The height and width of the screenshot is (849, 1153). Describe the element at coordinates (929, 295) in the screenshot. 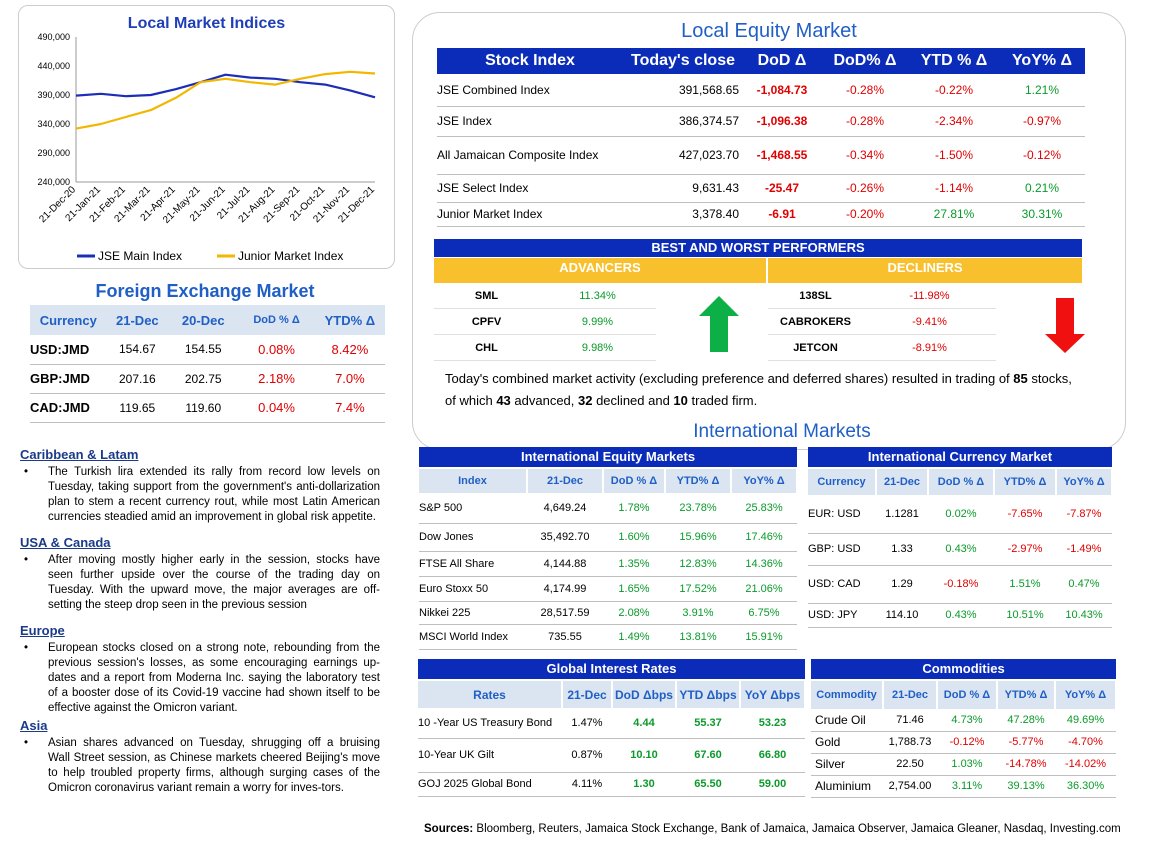

I see `decliners-change: -11.98%` at that location.